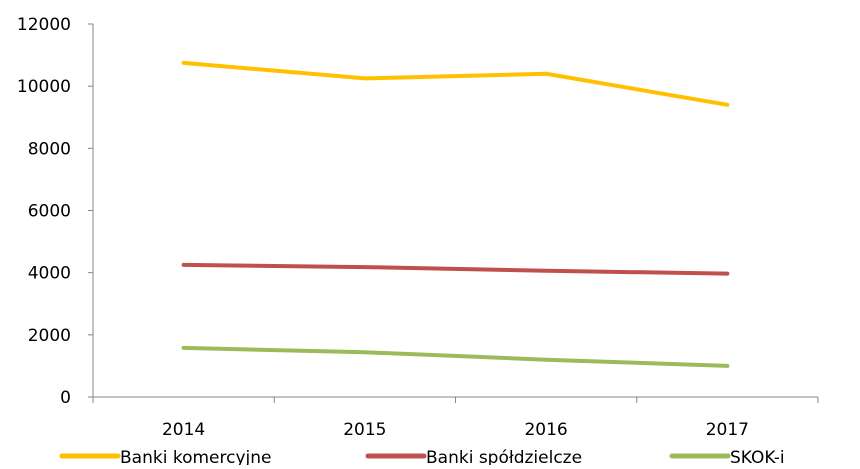 Image resolution: width=860 pixels, height=469 pixels. What do you see at coordinates (49, 274) in the screenshot?
I see `y-tick-label: 4000` at bounding box center [49, 274].